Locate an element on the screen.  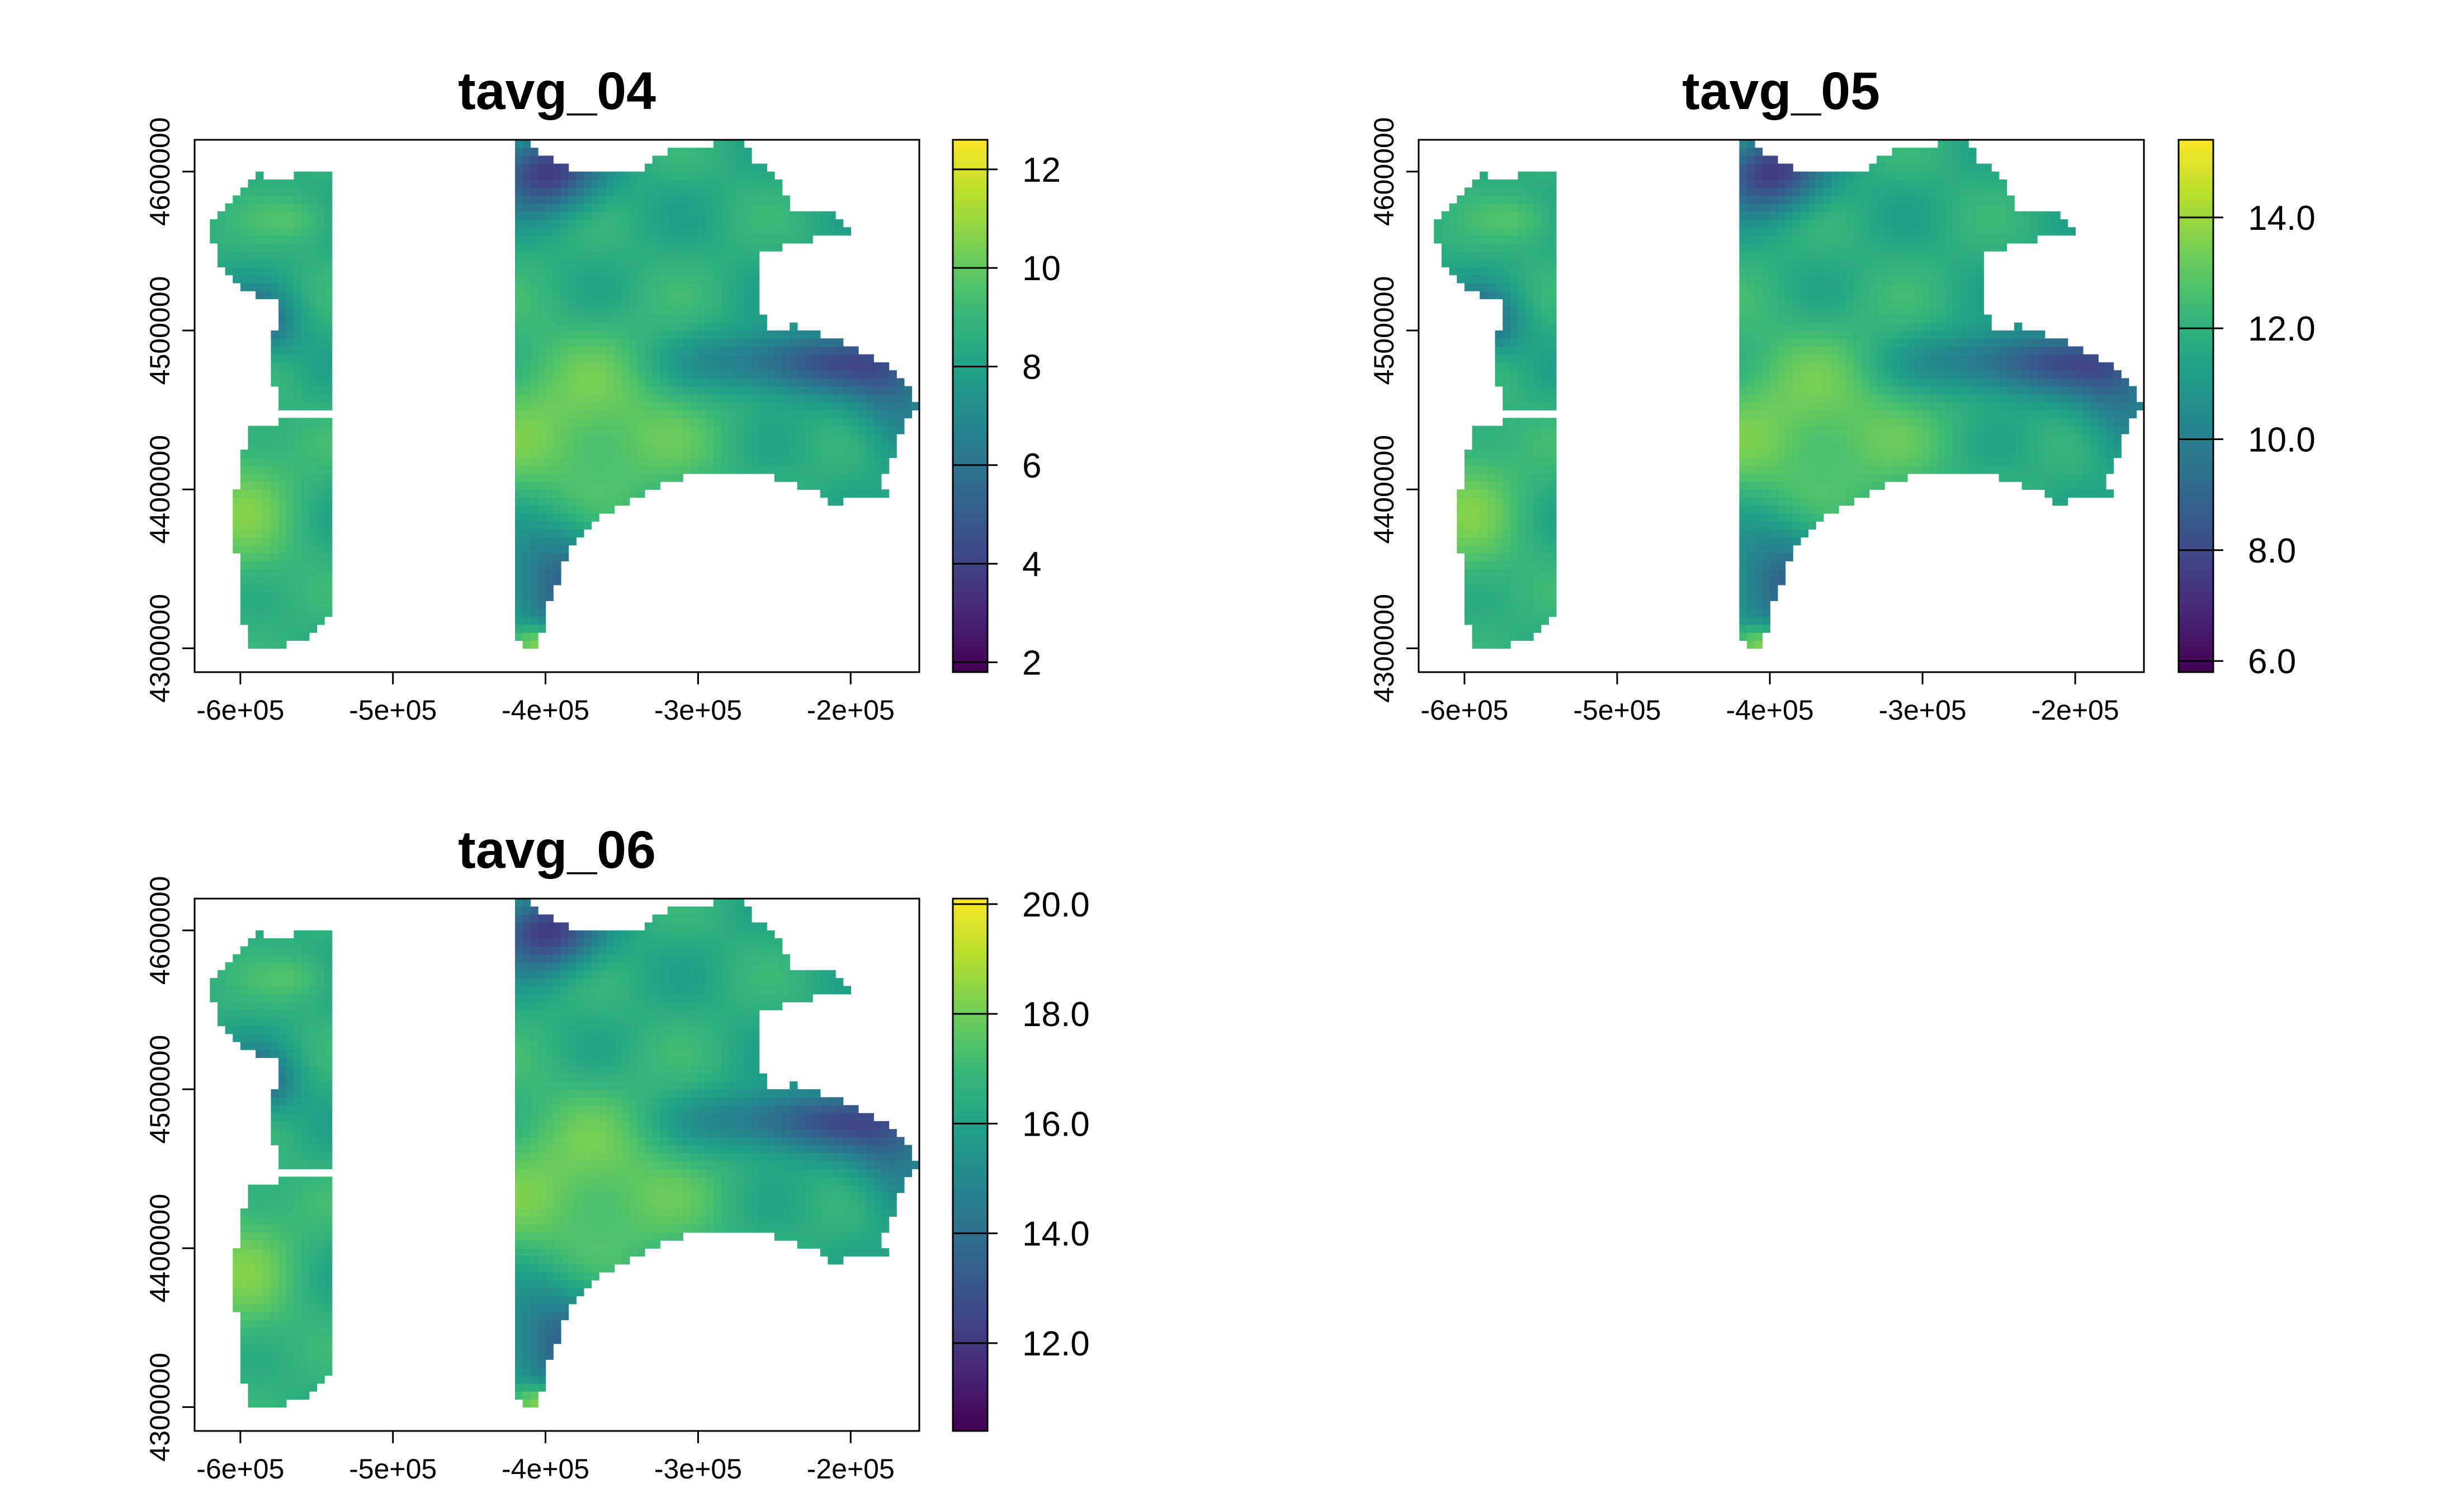
legend-tick-label: 8 is located at coordinates (1031, 367).